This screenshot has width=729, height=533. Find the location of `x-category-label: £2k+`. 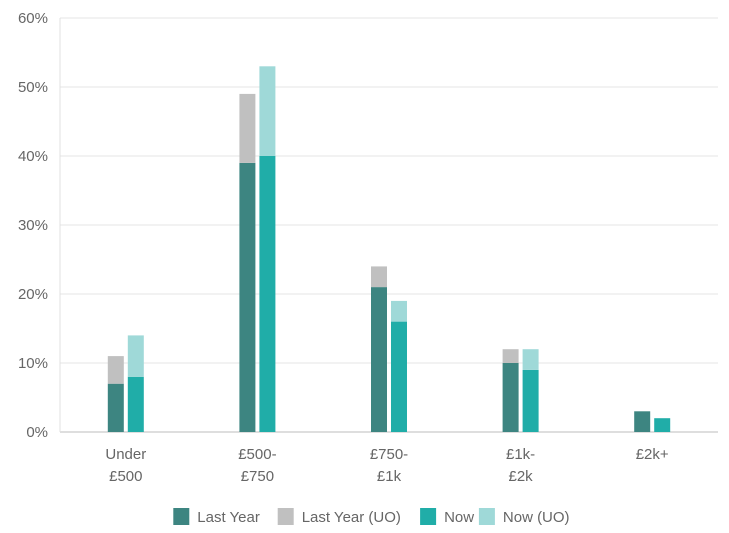

x-category-label: £2k+ is located at coordinates (652, 454).